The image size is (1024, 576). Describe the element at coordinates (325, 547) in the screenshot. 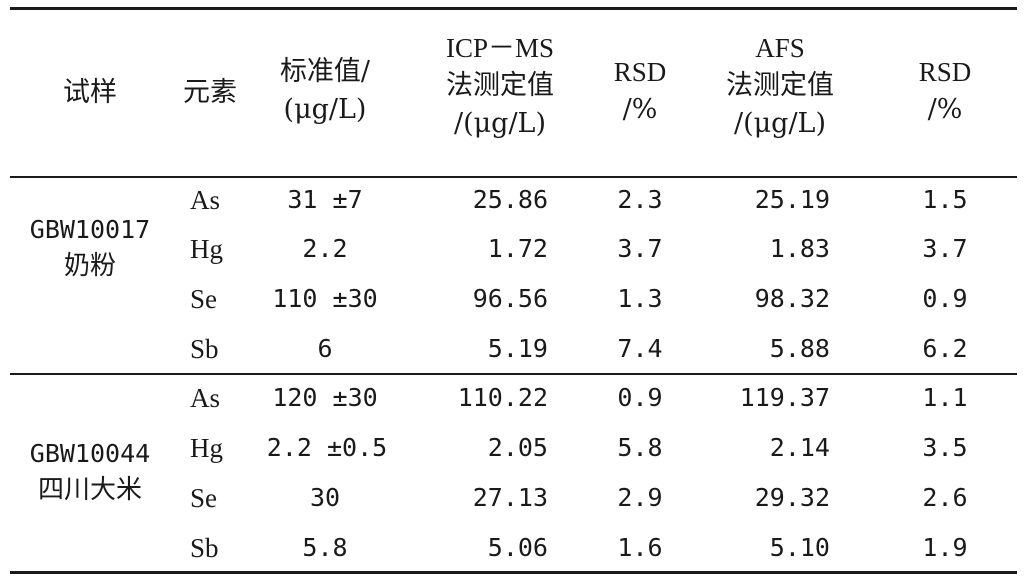

I see `standard-cell: 5.8` at that location.